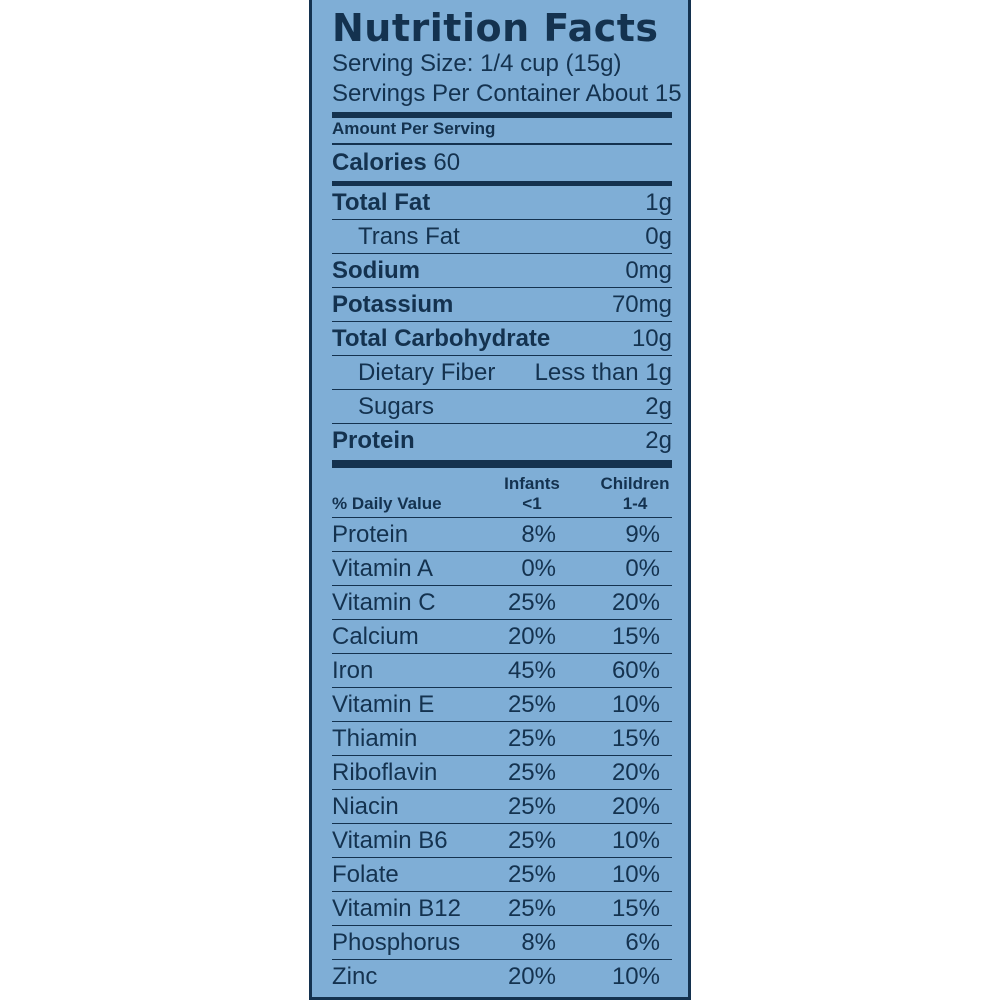 Image resolution: width=1000 pixels, height=1000 pixels. Describe the element at coordinates (502, 773) in the screenshot. I see `daily-value-row: Riboflavin 25% 20%` at that location.